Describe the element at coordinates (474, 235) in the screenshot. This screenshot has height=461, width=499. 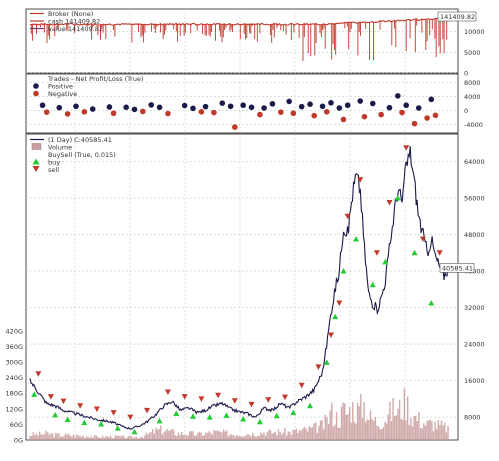
I see `price-y-tick-right-2: 48000` at that location.